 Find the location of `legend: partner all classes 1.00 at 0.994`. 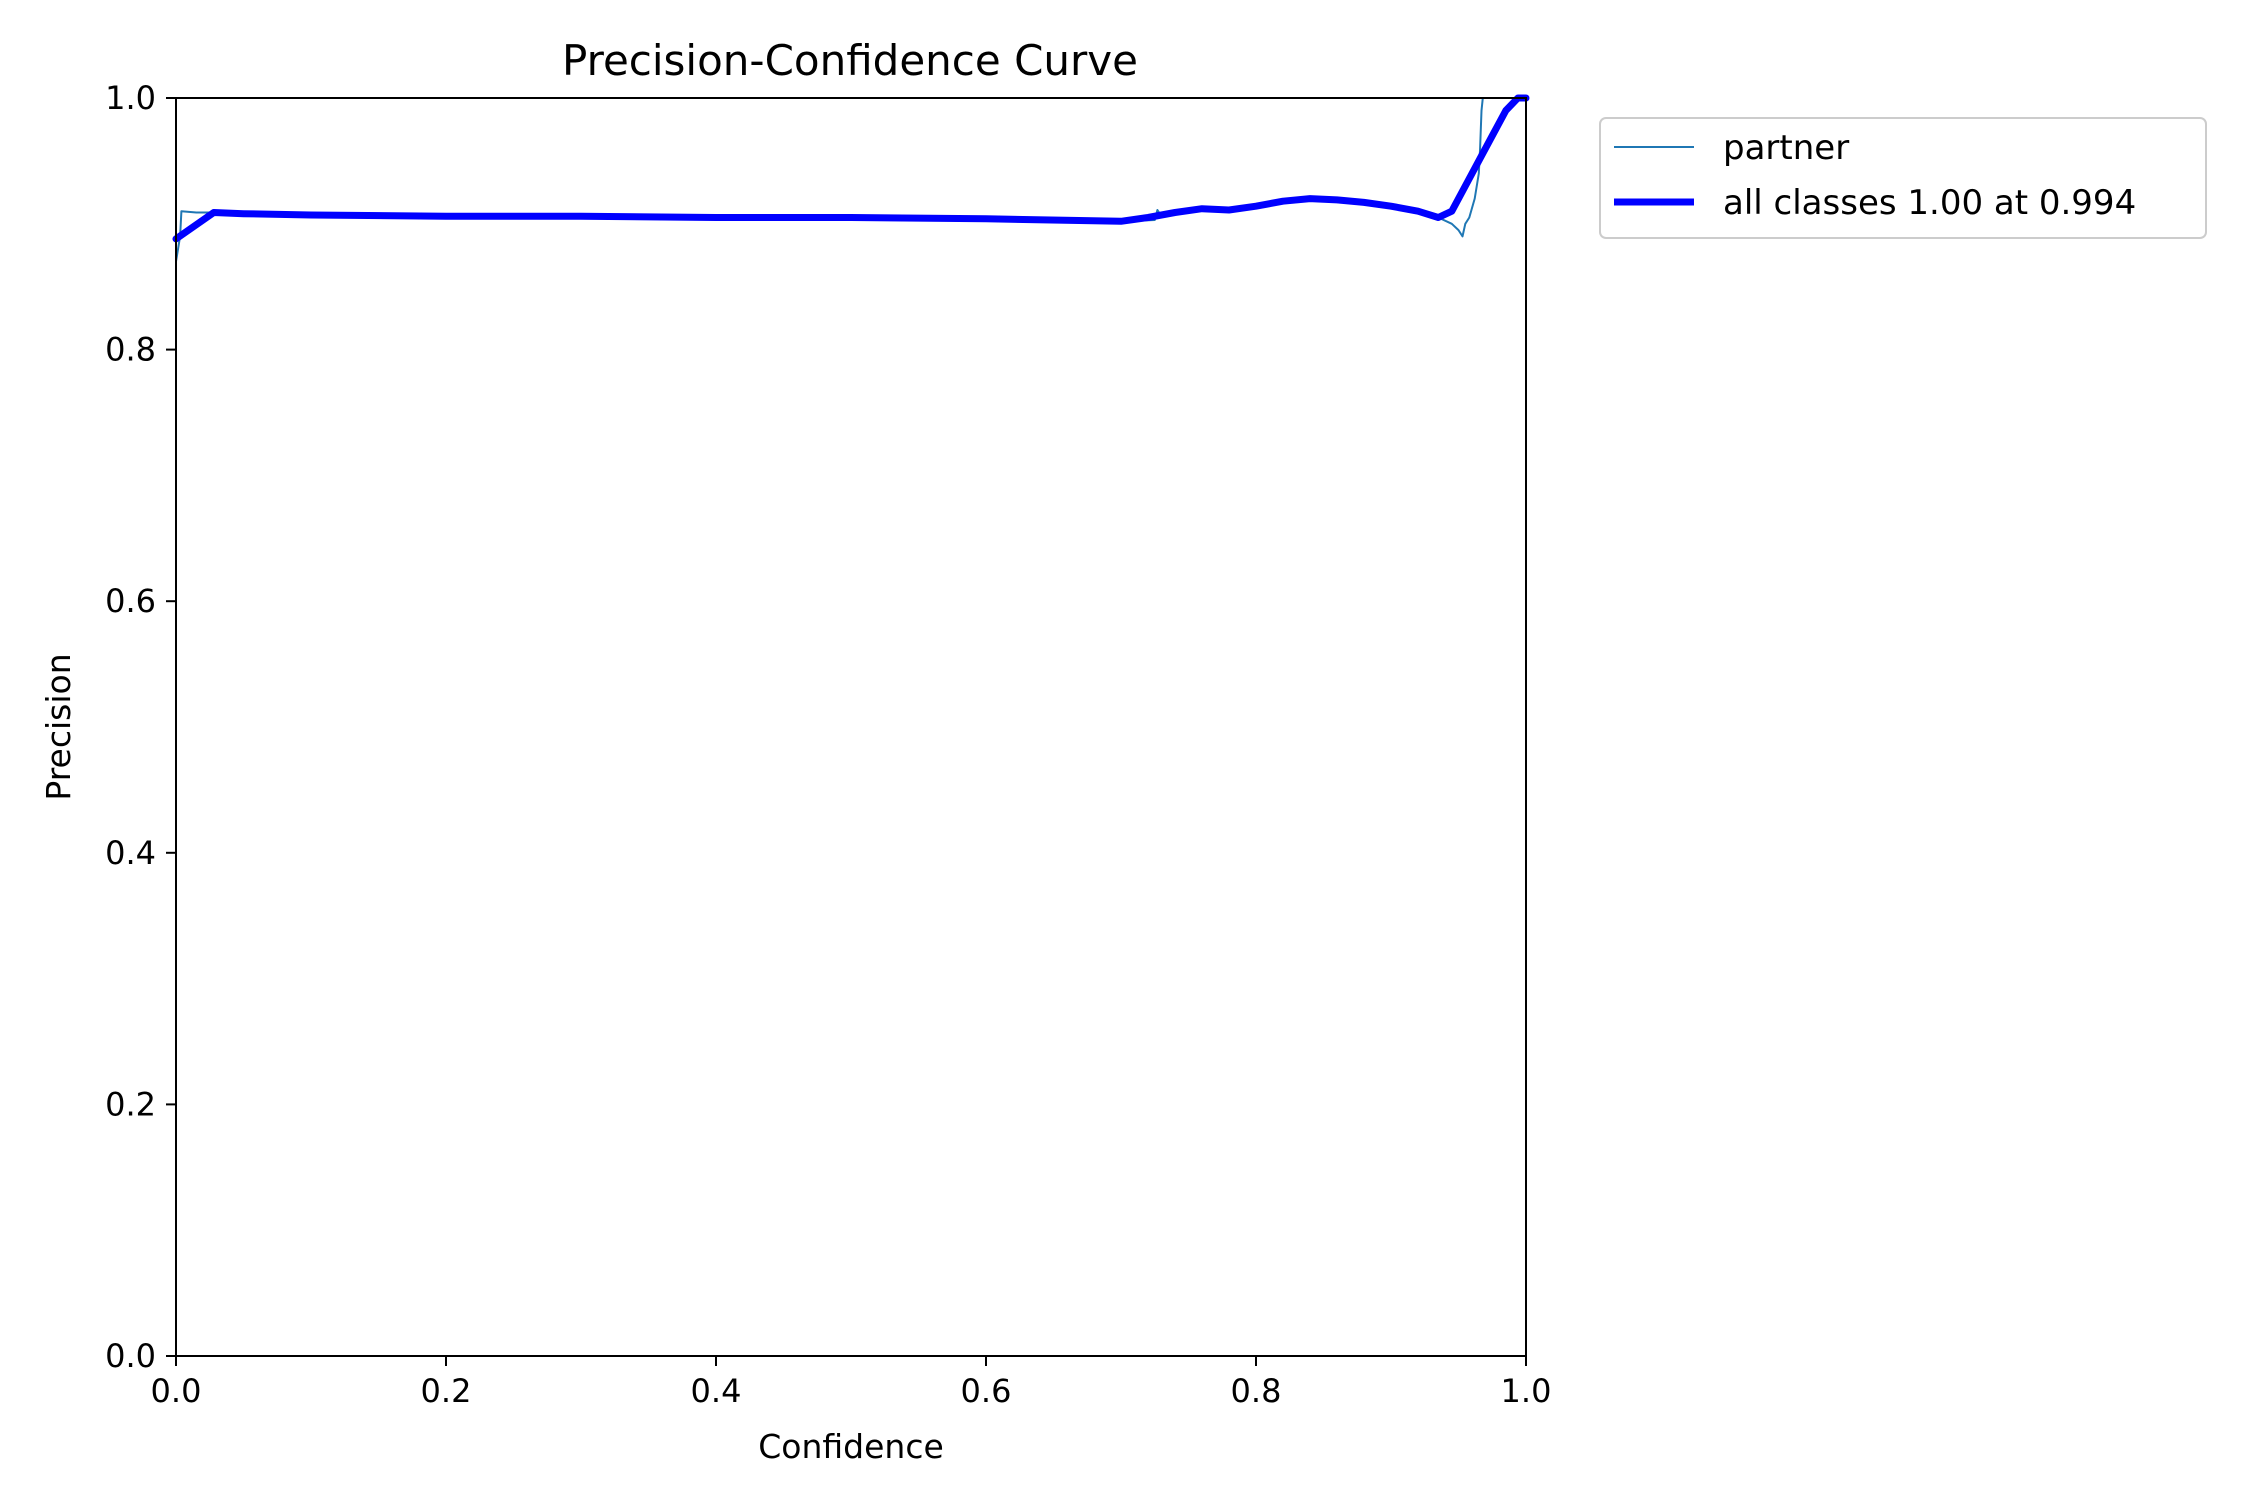

legend: partner all classes 1.00 at 0.994 is located at coordinates (1903, 178).